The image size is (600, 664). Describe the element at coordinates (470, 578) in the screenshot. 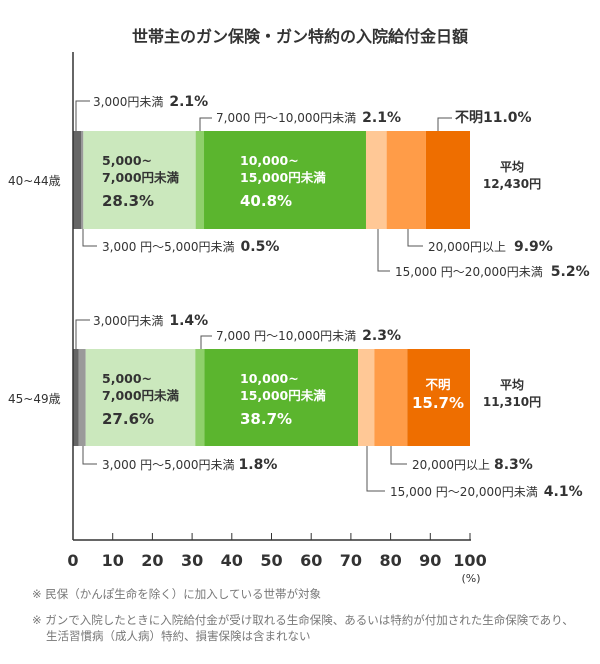

I see `x-axis-unit: (%)` at that location.